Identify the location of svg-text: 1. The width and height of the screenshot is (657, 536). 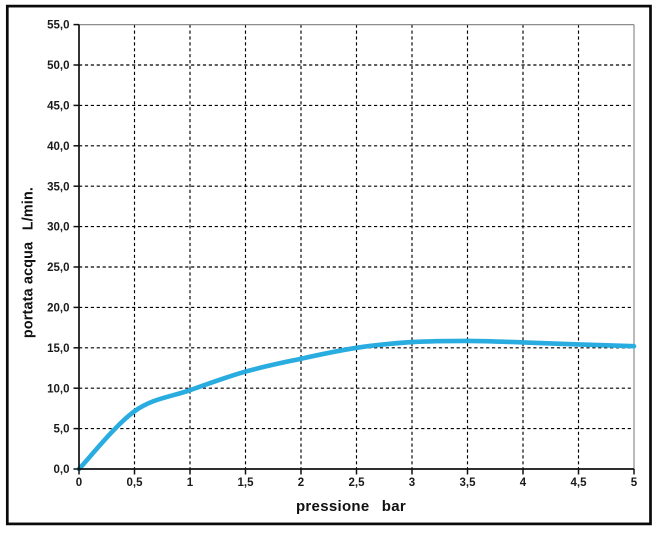
(190, 483).